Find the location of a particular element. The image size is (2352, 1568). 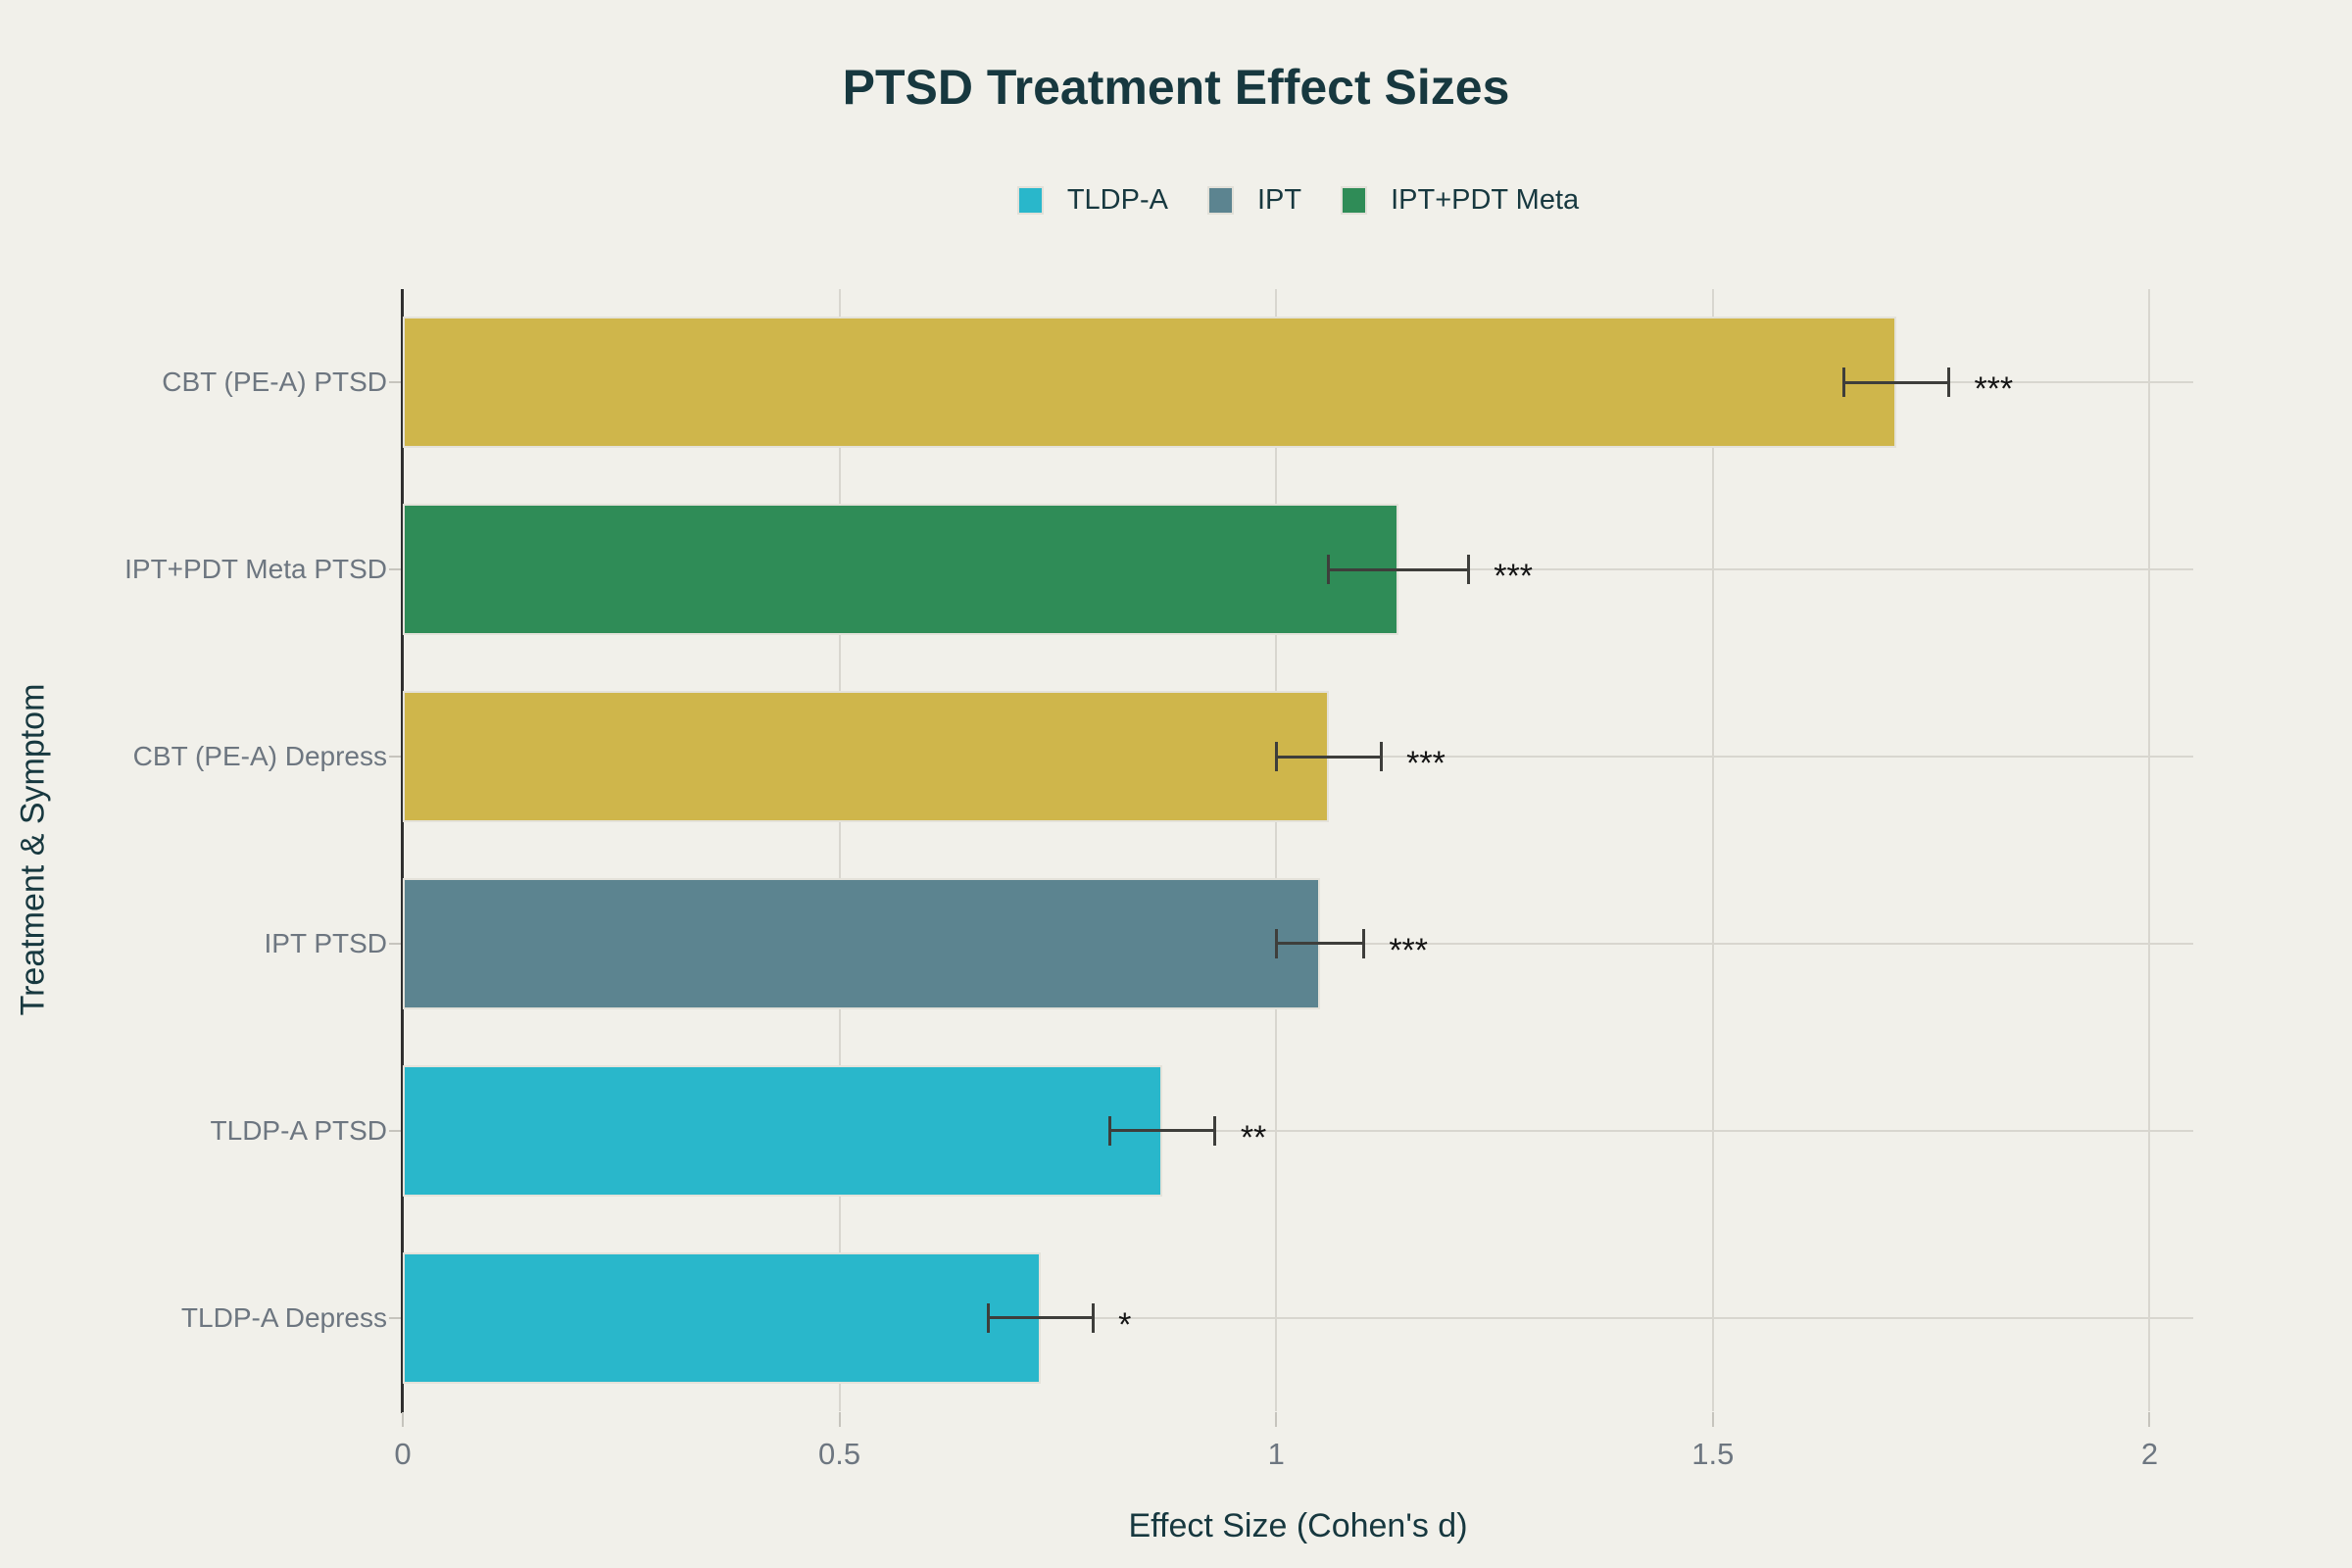

category-label: IPT+PDT Meta PTSD is located at coordinates (255, 569).